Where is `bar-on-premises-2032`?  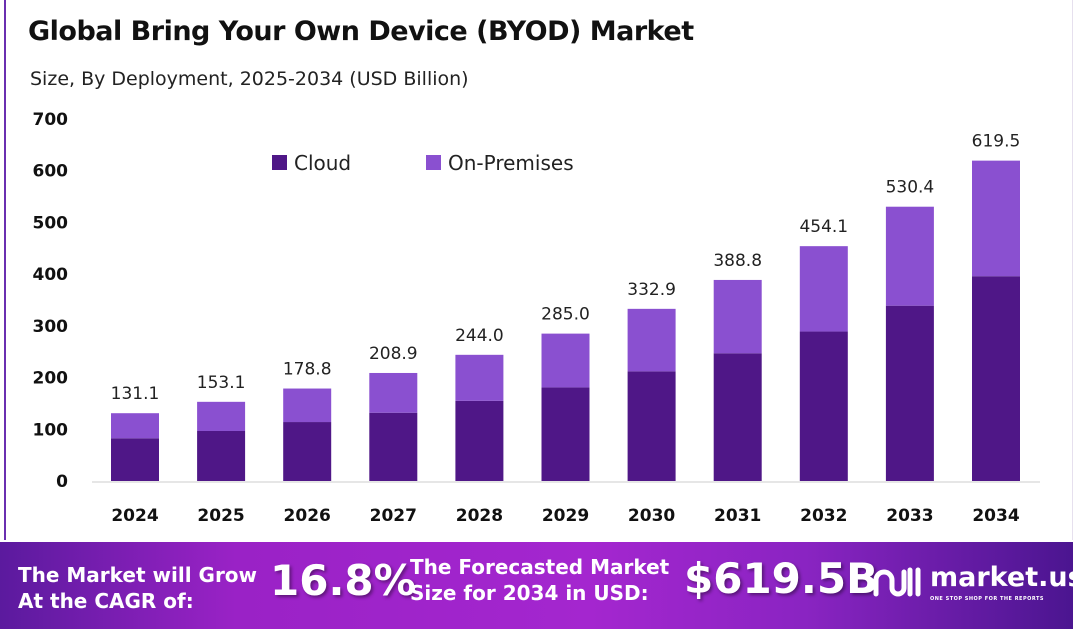
bar-on-premises-2032 is located at coordinates (823, 289).